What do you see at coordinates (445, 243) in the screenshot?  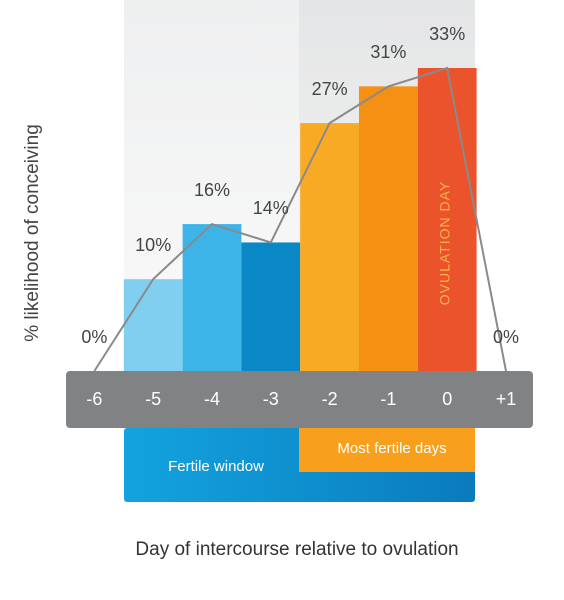 I see `ovulation-day-label: OVULATION DAY` at bounding box center [445, 243].